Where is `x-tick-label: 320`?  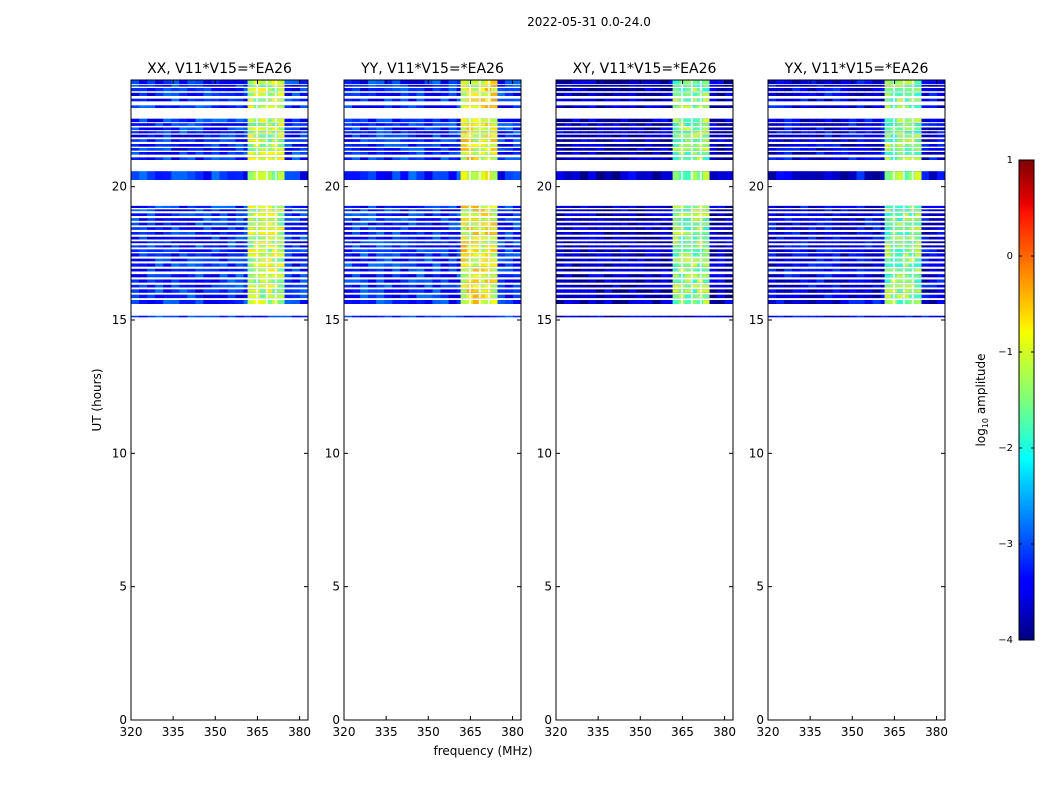 x-tick-label: 320 is located at coordinates (131, 732).